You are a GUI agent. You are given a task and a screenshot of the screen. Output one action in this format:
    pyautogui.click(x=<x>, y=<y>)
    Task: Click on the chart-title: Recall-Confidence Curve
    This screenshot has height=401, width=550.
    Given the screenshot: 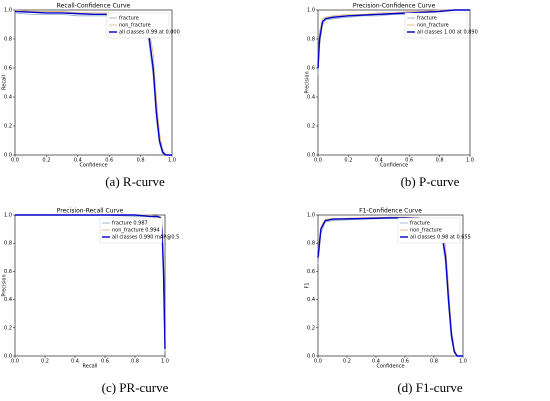 What is the action you would take?
    pyautogui.click(x=94, y=6)
    